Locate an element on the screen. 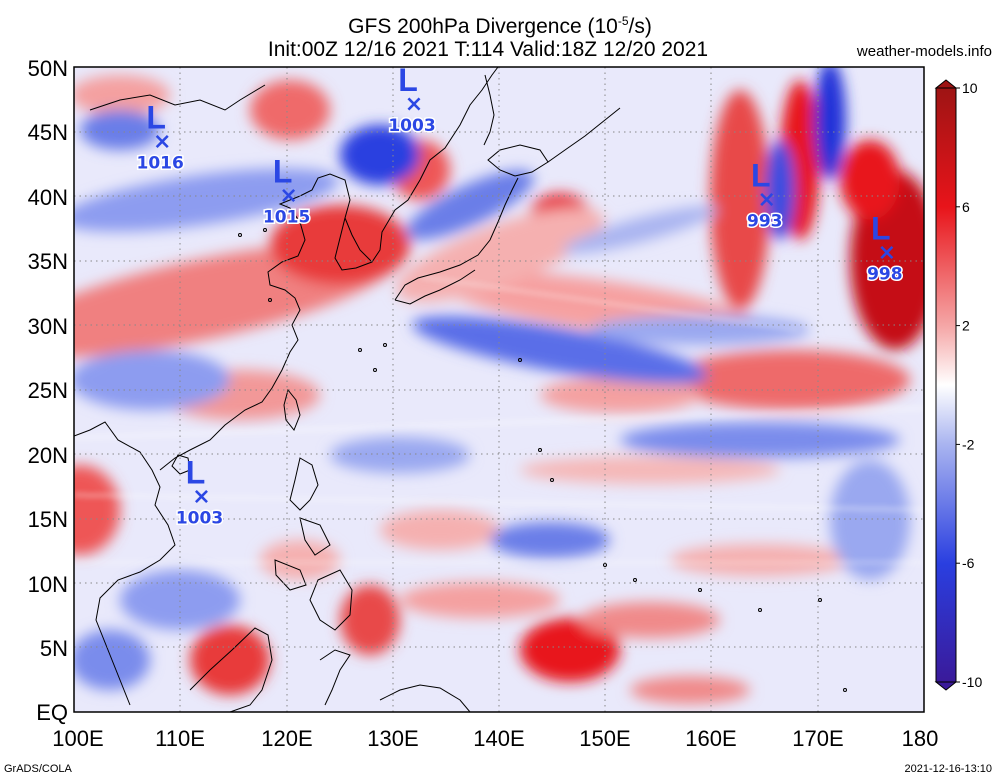  lon-label: 140E is located at coordinates (498, 738).